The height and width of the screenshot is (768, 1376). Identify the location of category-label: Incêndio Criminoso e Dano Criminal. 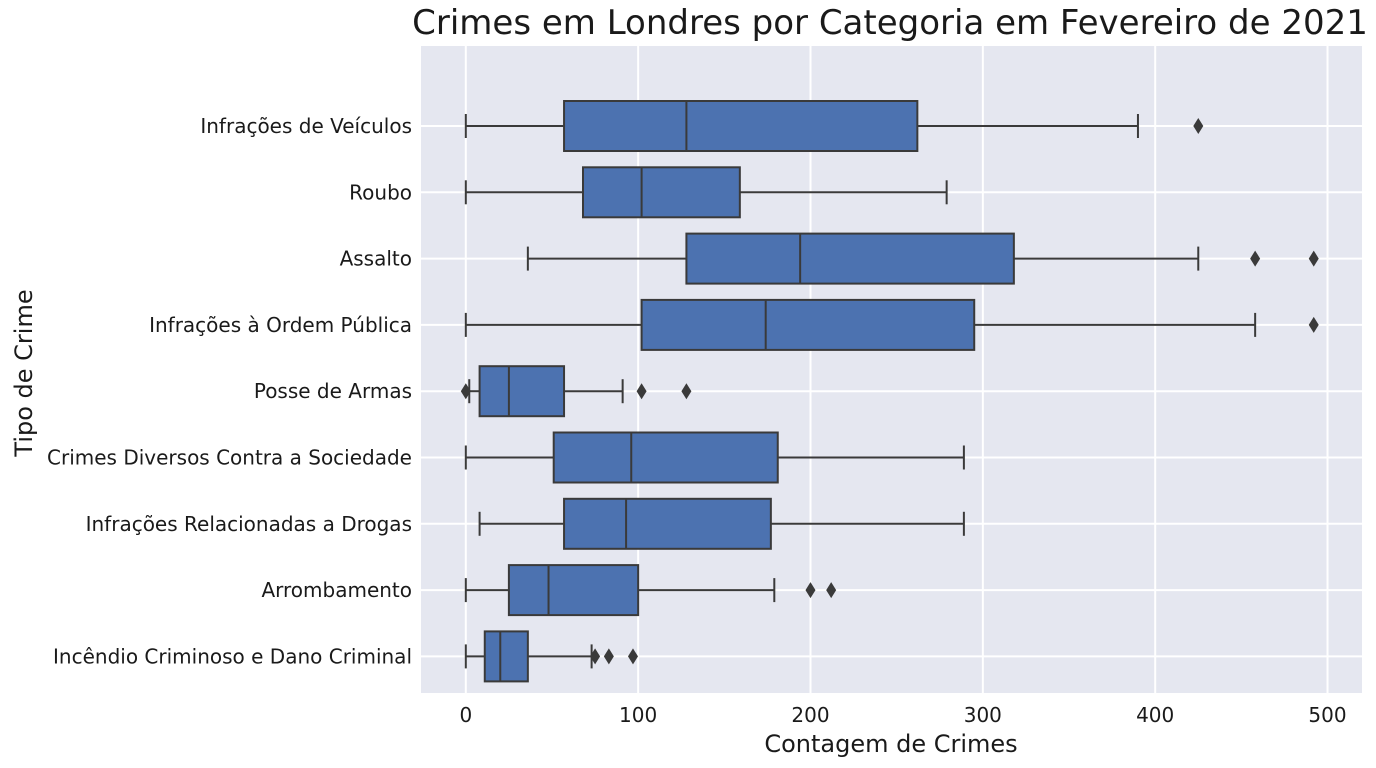
(232, 656).